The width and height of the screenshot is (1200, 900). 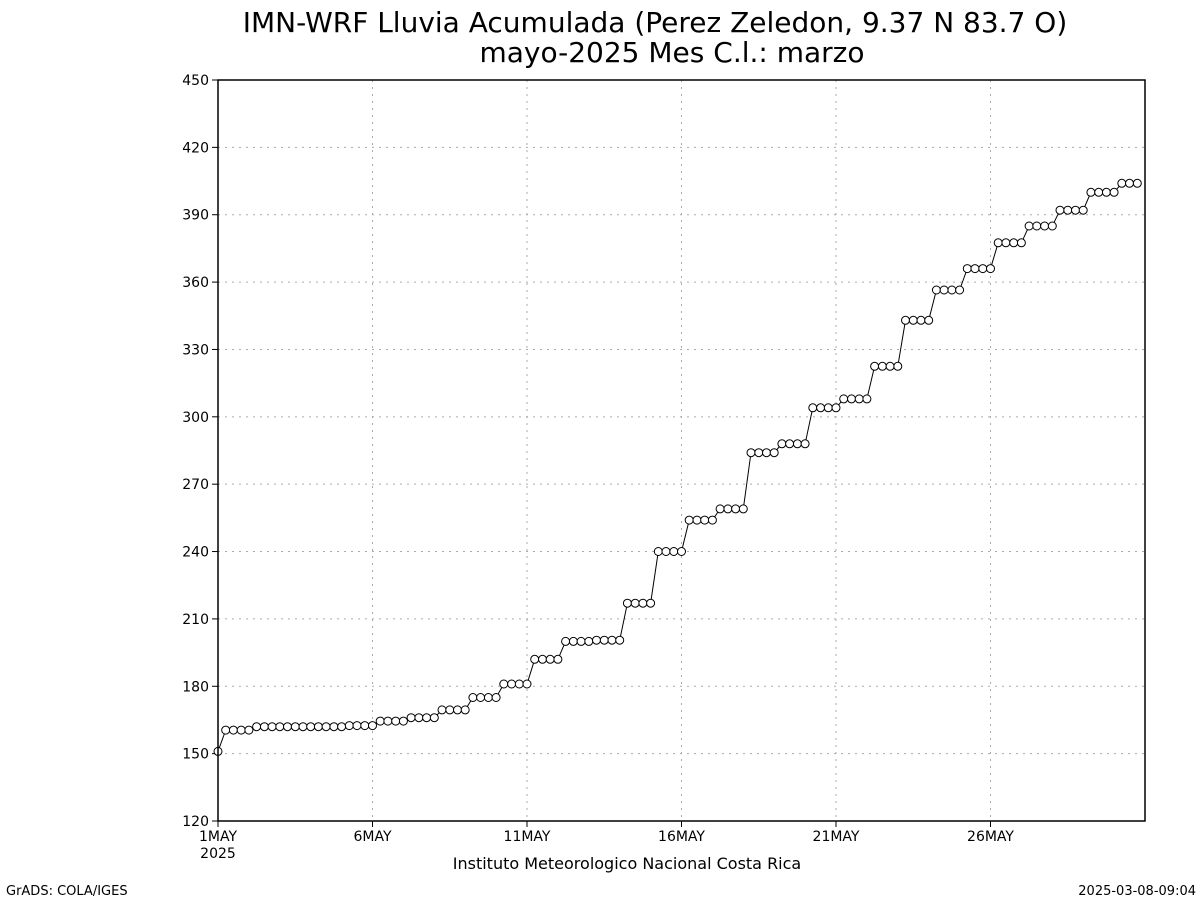 I want to click on chart-subtitle: mayo-2025 Mes C.l.: marzo, so click(x=671, y=52).